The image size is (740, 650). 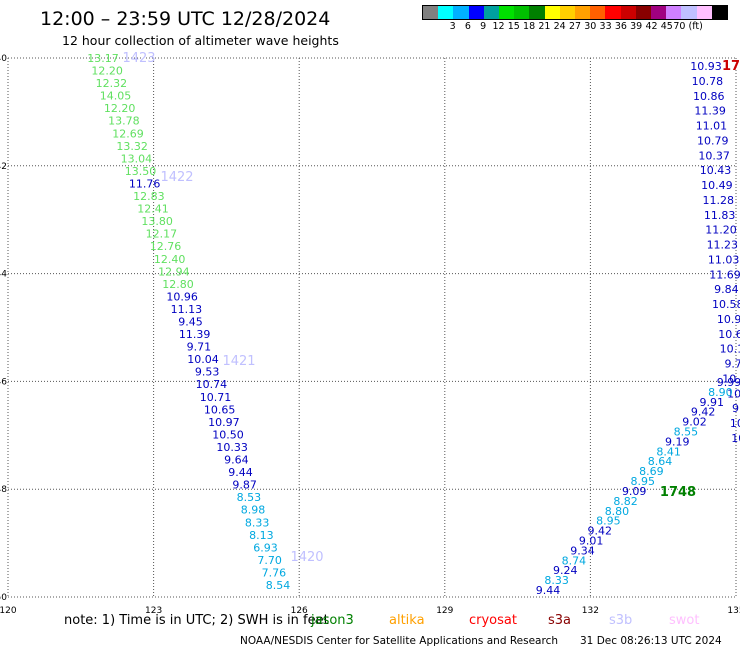 I want to click on lon-label: 135, so click(x=733, y=611).